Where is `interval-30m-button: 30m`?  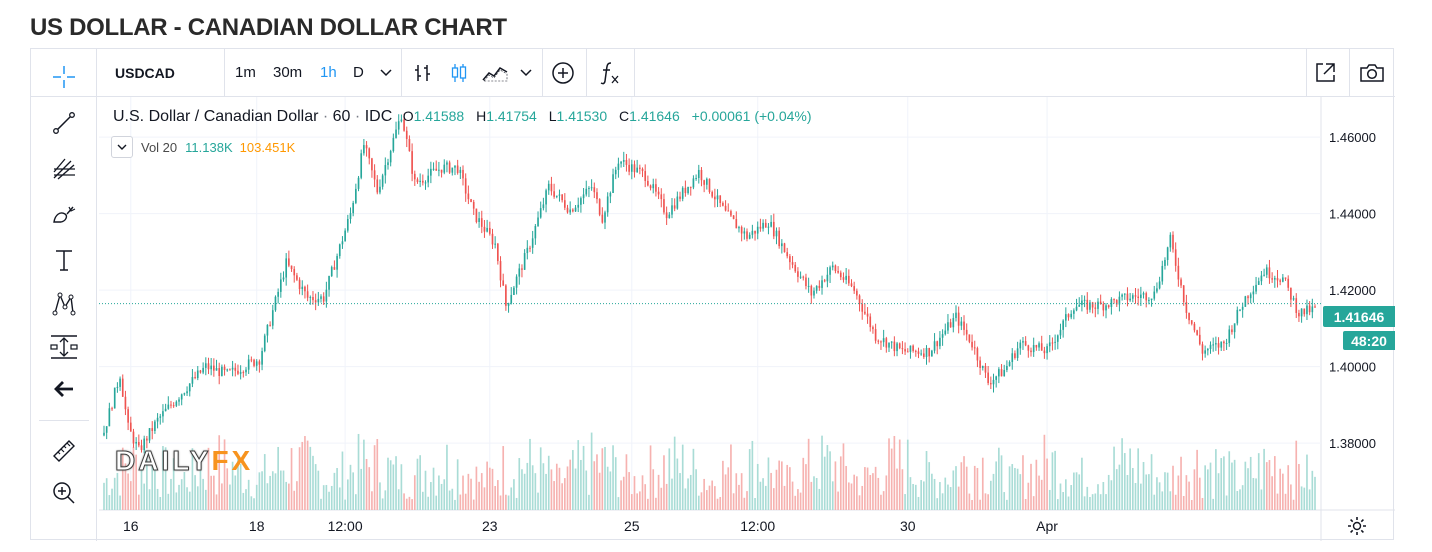 interval-30m-button: 30m is located at coordinates (288, 72).